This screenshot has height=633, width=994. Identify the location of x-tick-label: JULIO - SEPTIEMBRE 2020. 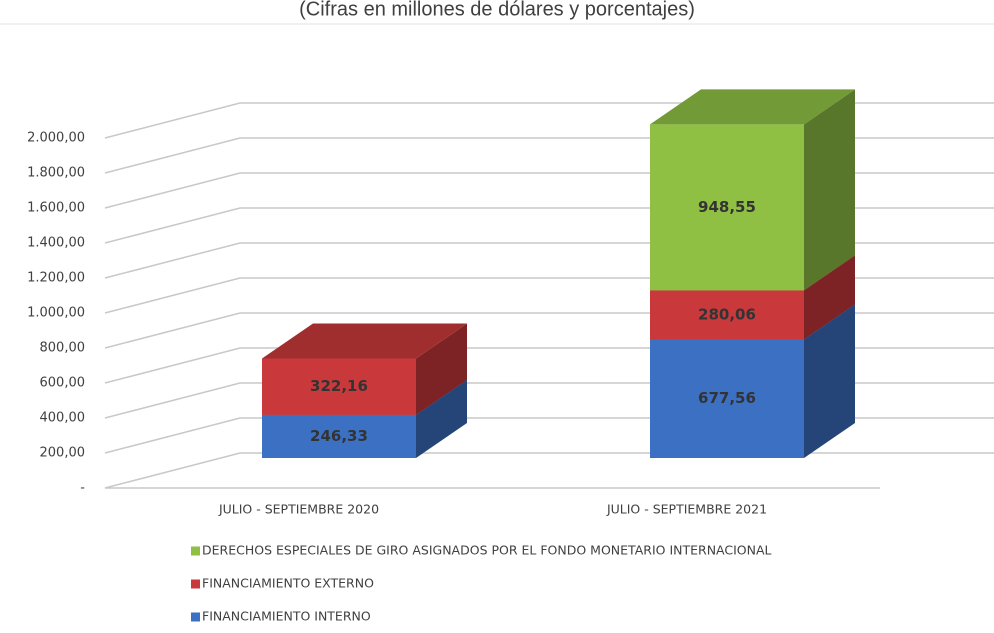
(298, 509).